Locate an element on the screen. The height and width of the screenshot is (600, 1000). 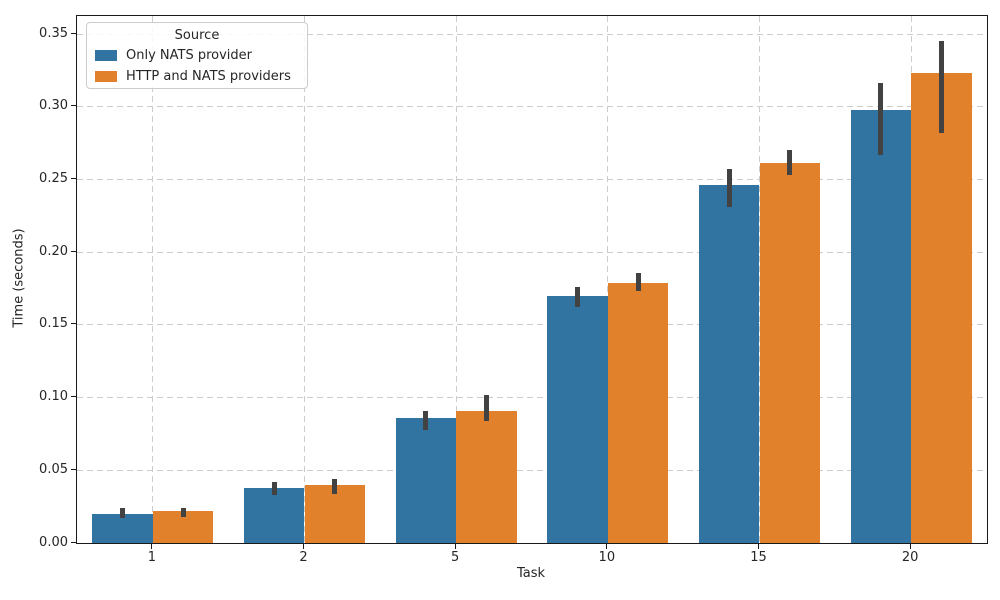
y-tick-0.10 is located at coordinates (73, 397).